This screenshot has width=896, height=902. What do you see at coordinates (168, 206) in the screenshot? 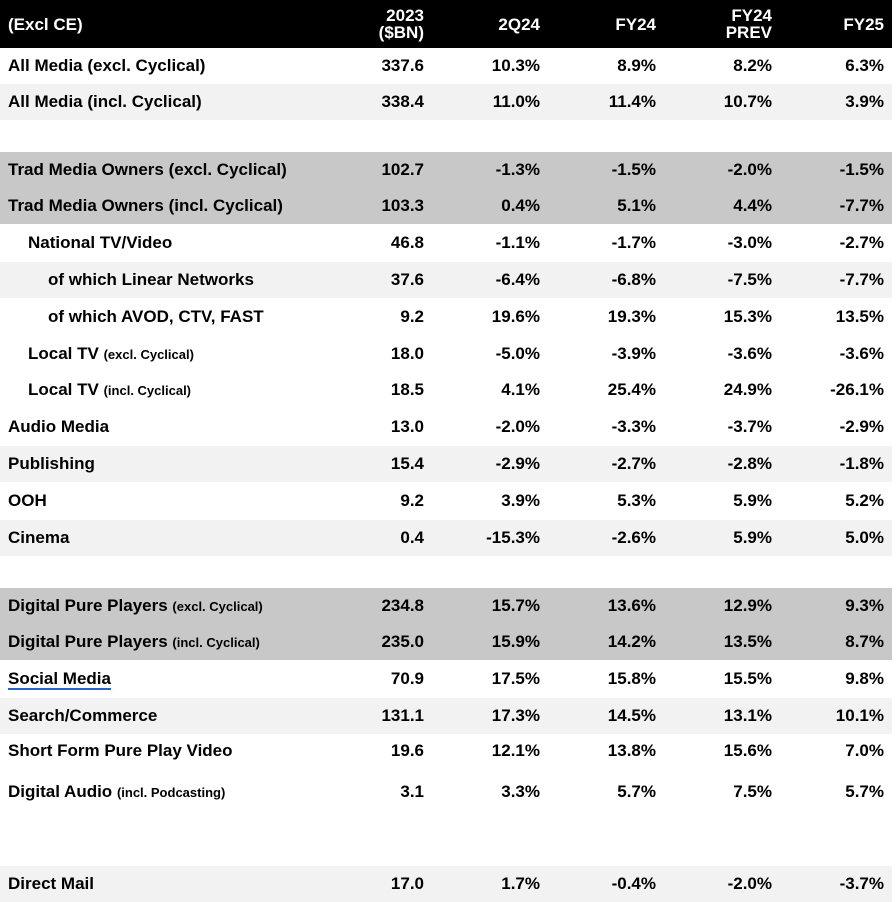
I see `row-label: Trad Media Owners (incl. Cyclical)` at bounding box center [168, 206].